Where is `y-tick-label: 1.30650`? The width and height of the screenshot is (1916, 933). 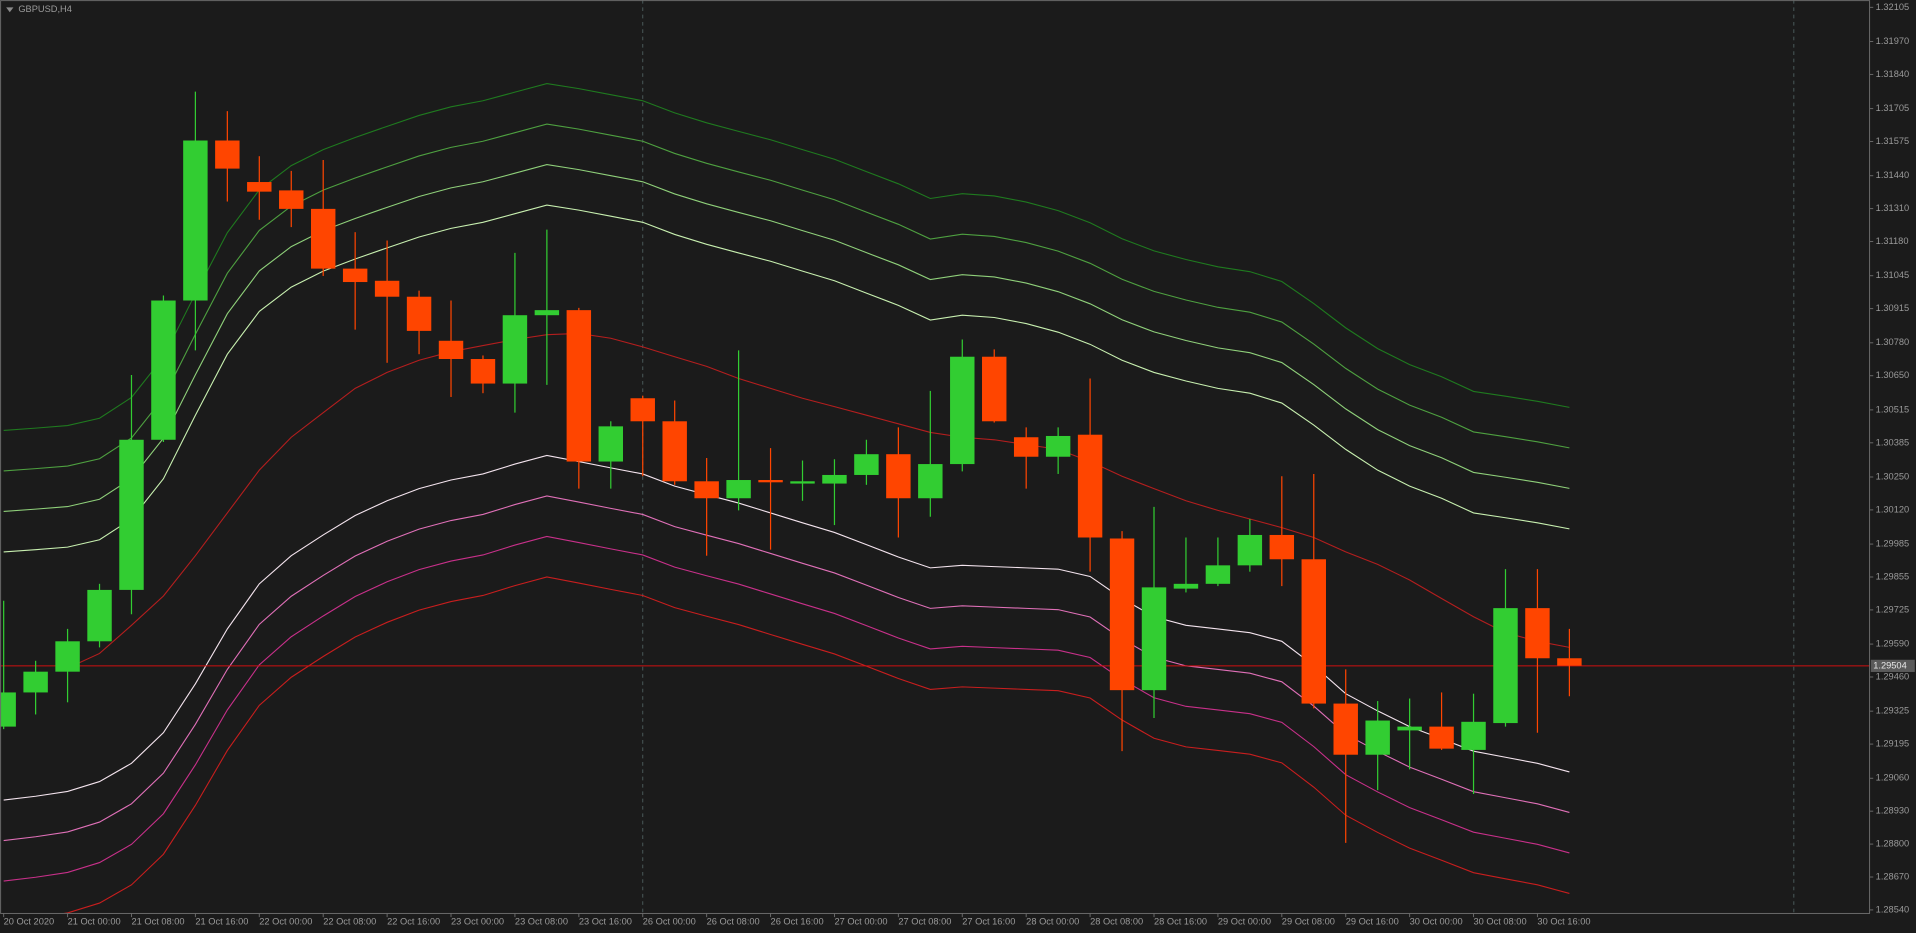
y-tick-label: 1.30650 is located at coordinates (1893, 375).